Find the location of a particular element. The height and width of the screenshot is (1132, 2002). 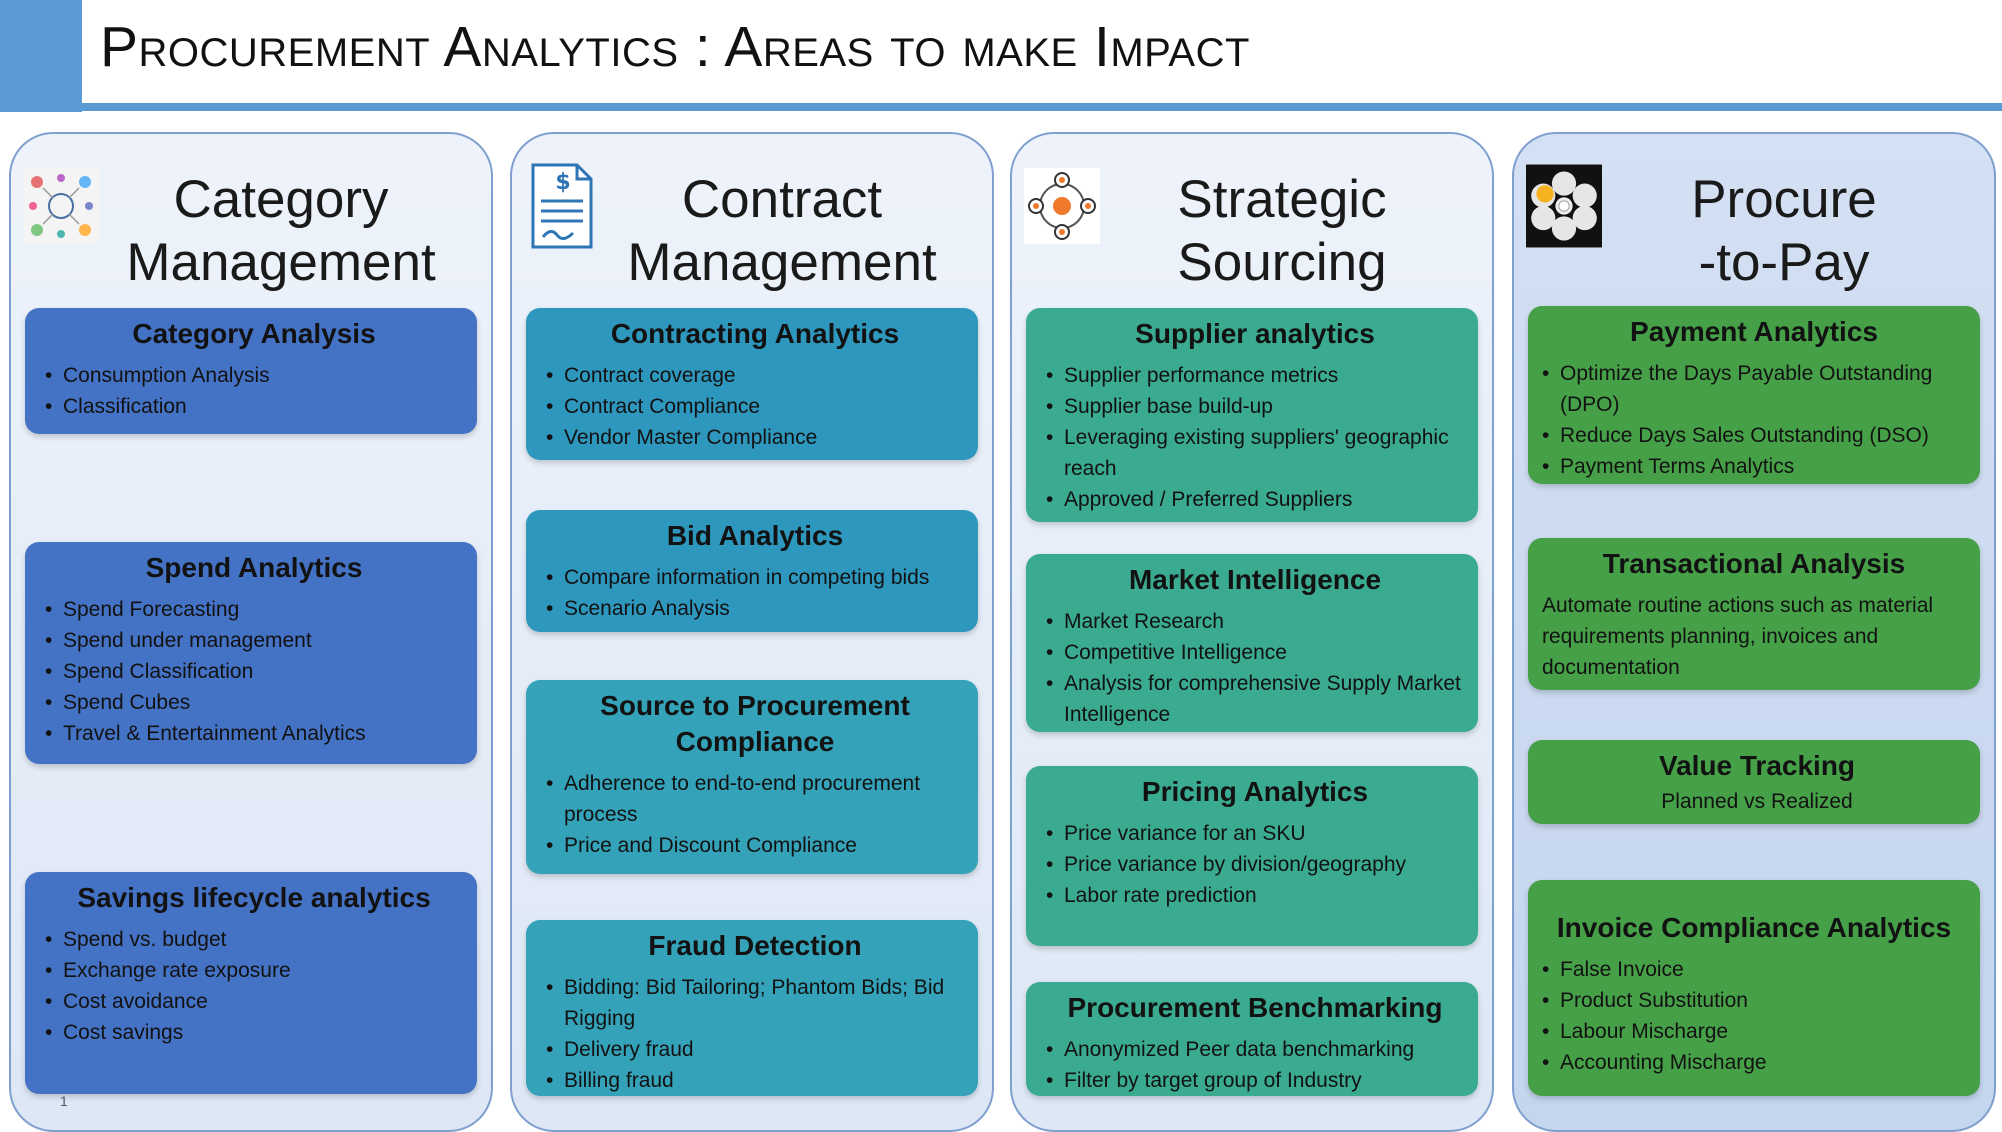

list-item: Scenario Analysis is located at coordinates (755, 608).